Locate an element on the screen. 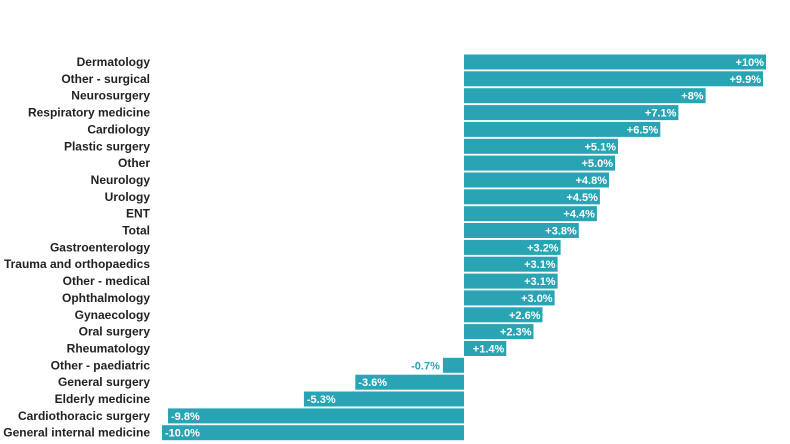  category-label-general-internal-medicine: General internal medicine is located at coordinates (76, 433).